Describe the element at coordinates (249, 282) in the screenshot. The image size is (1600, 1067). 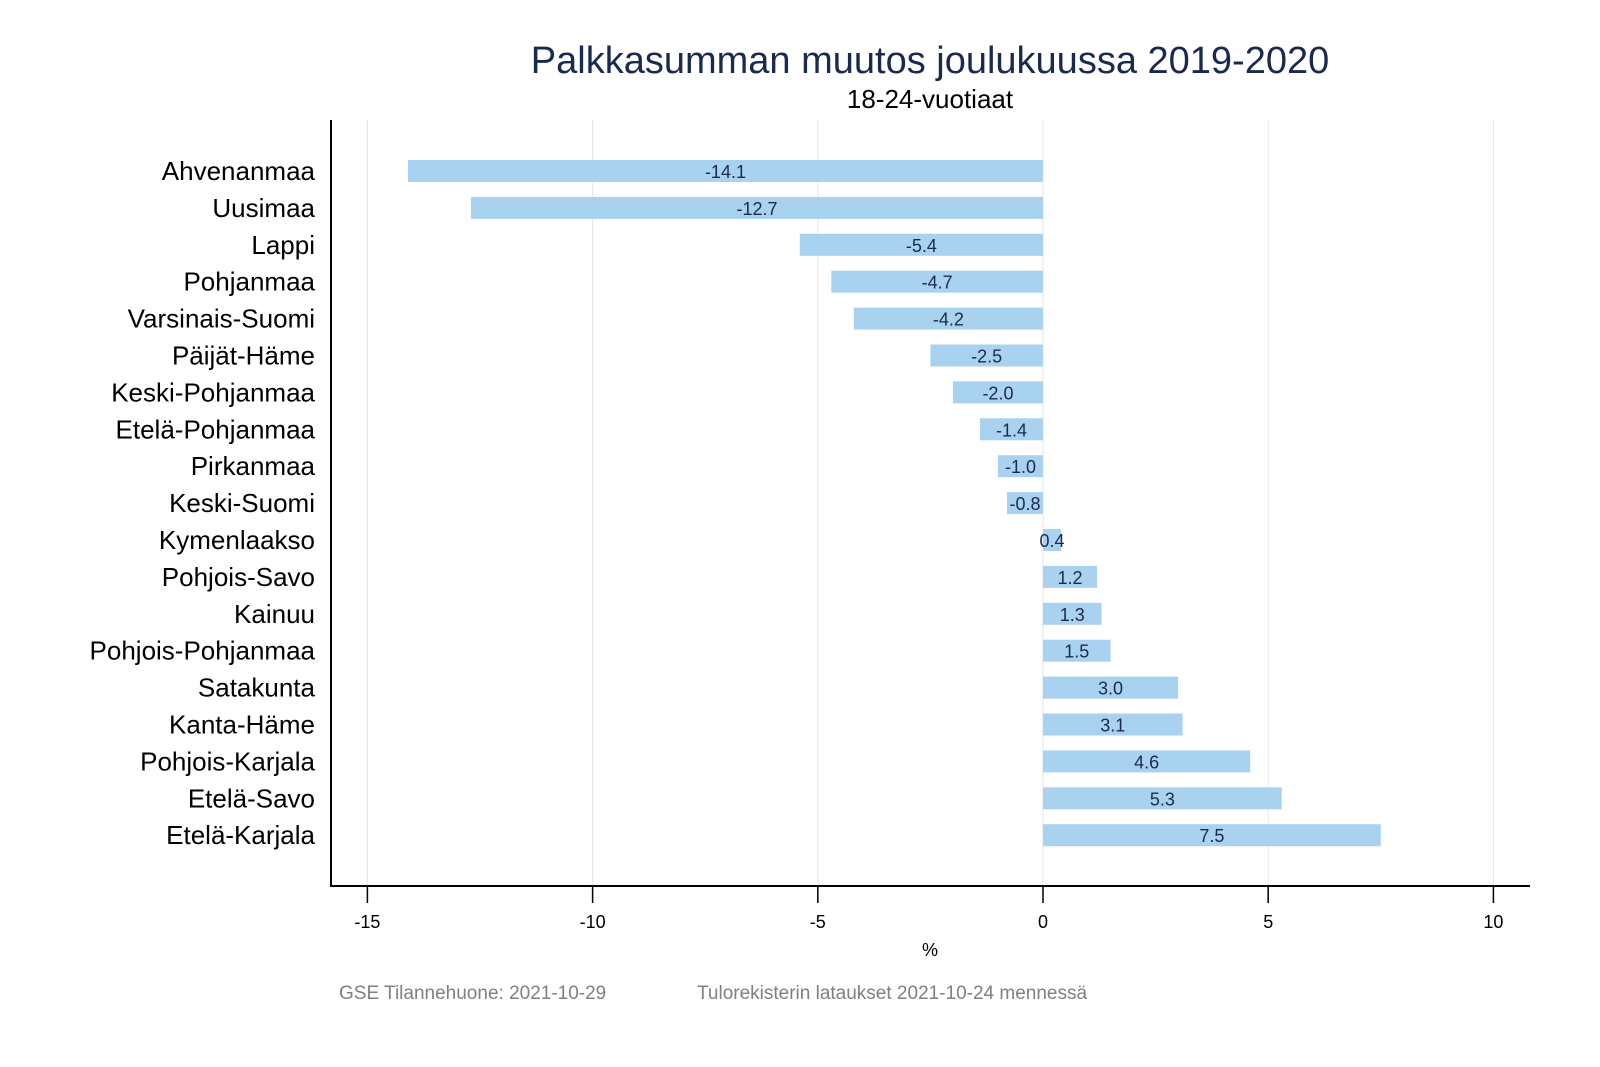
I see `category-label: Pohjanmaa` at that location.